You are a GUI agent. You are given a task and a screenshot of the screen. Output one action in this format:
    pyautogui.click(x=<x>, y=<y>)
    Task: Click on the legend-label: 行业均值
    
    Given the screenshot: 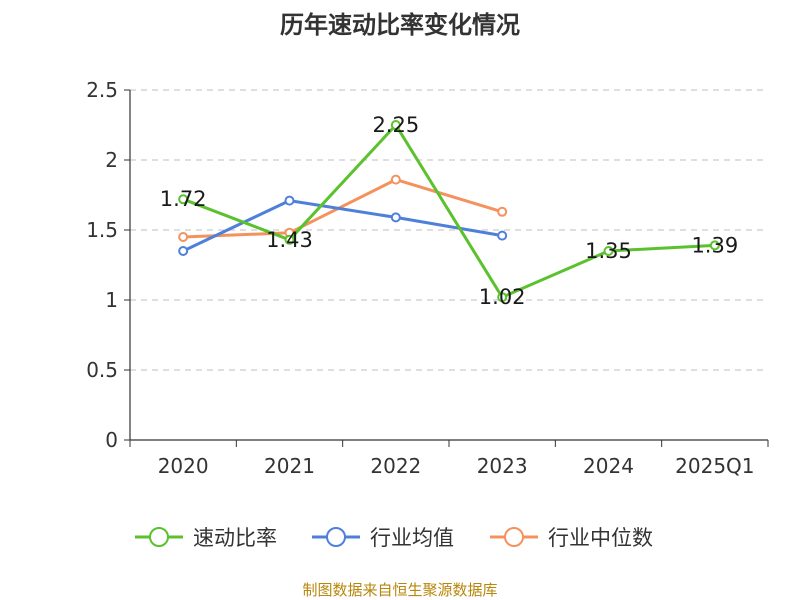 What is the action you would take?
    pyautogui.click(x=412, y=538)
    